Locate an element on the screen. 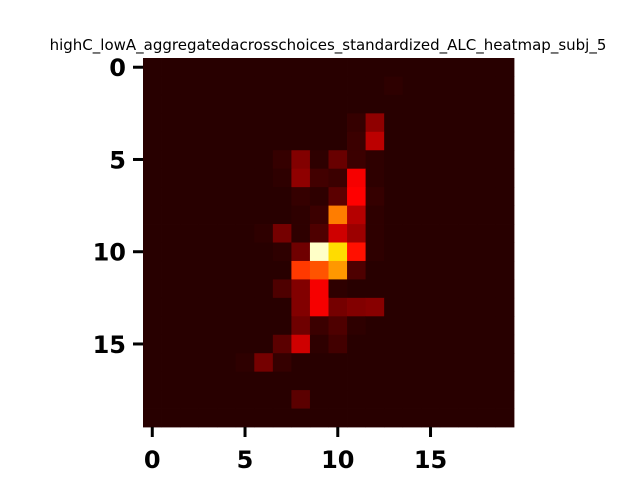  x-axis: 0 5 10 15 is located at coordinates (295, 450).